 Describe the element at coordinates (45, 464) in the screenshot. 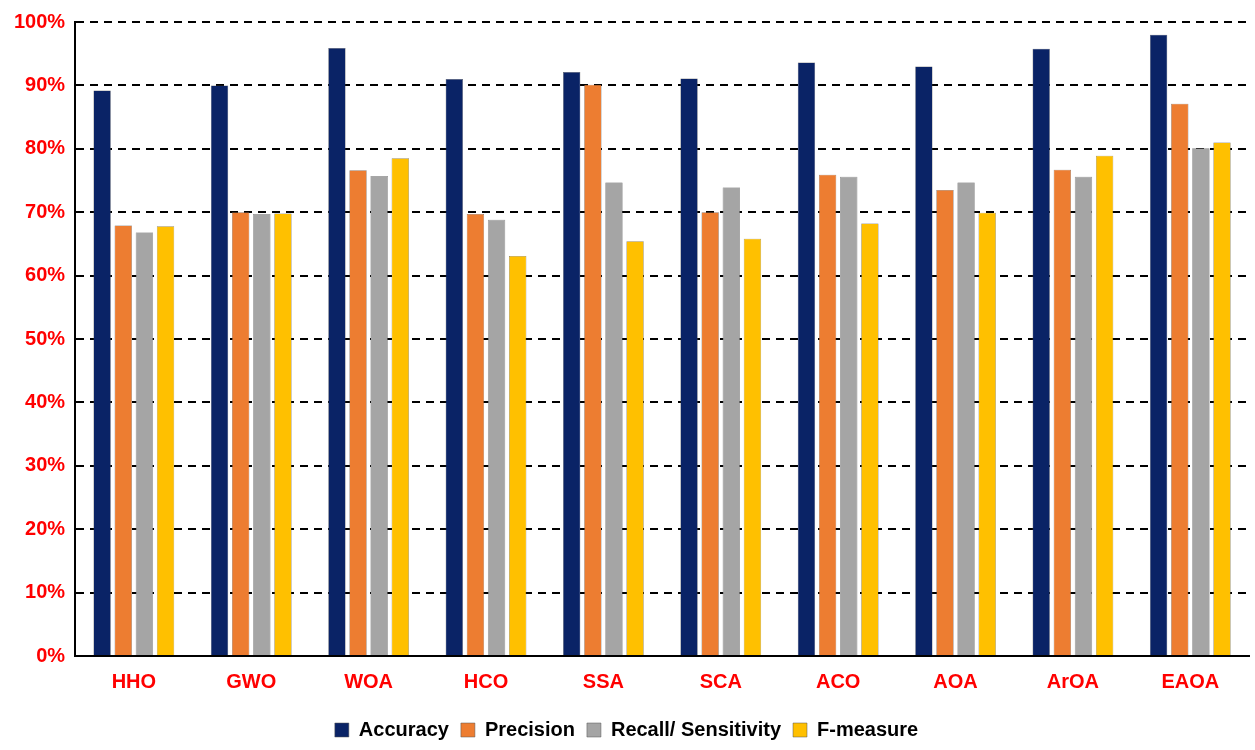

I see `y-tick-label: 30%` at that location.